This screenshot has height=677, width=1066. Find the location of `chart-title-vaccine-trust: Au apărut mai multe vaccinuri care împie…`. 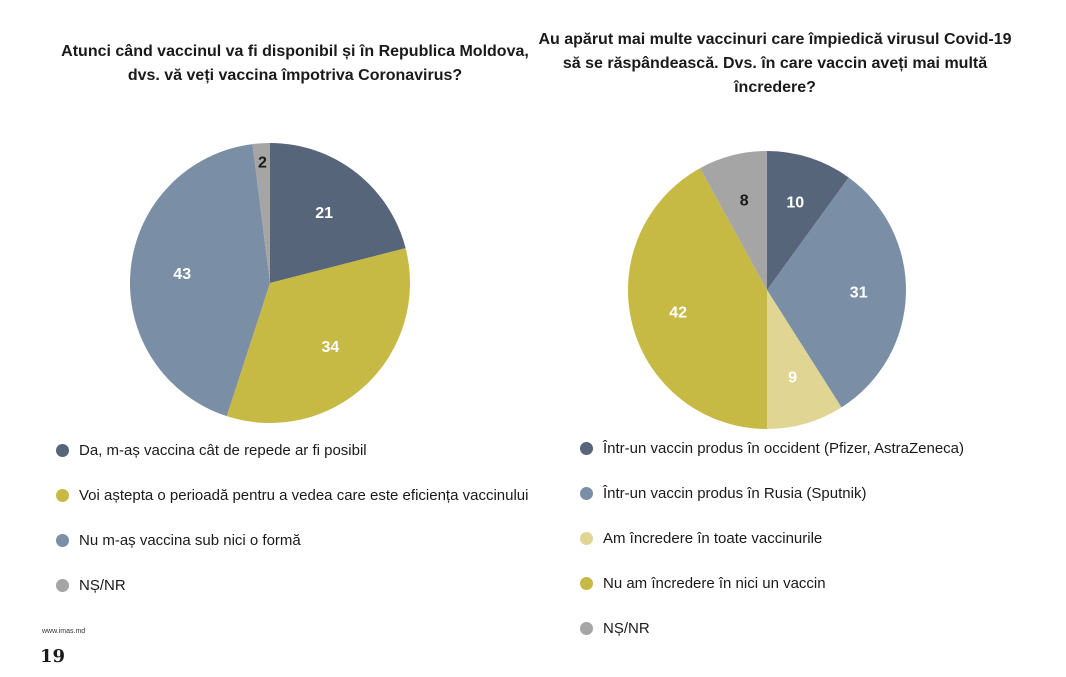

chart-title-vaccine-trust: Au apărut mai multe vaccinuri care împie… is located at coordinates (775, 63).